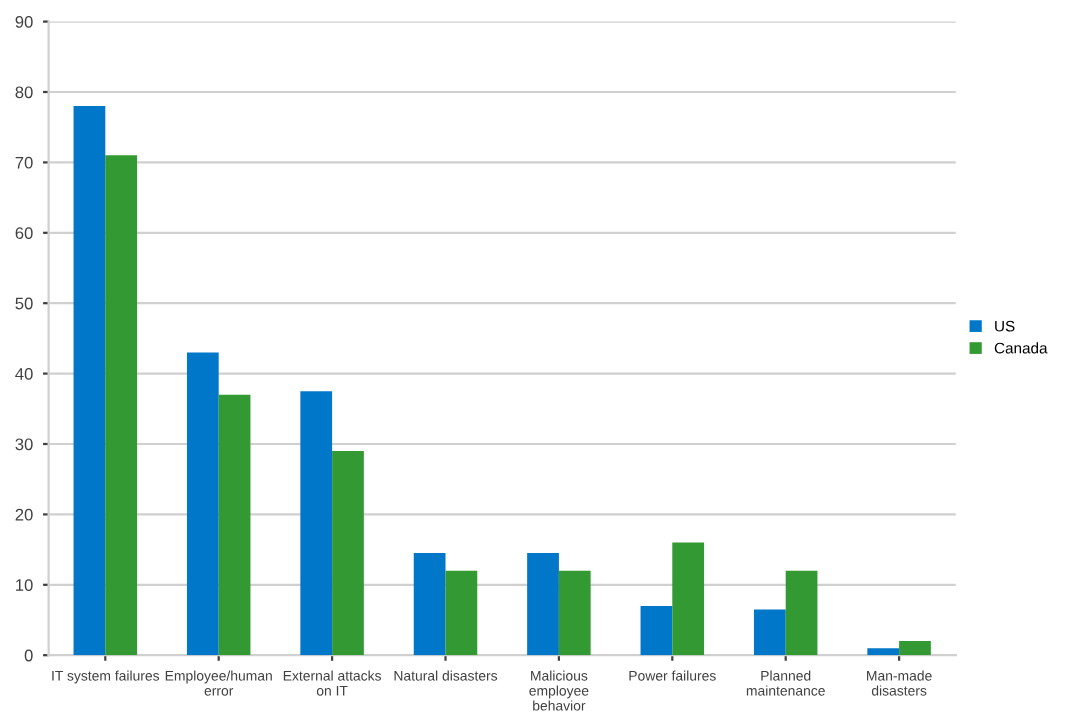 The image size is (1080, 720). What do you see at coordinates (28, 655) in the screenshot?
I see `y-tick-label: 0` at bounding box center [28, 655].